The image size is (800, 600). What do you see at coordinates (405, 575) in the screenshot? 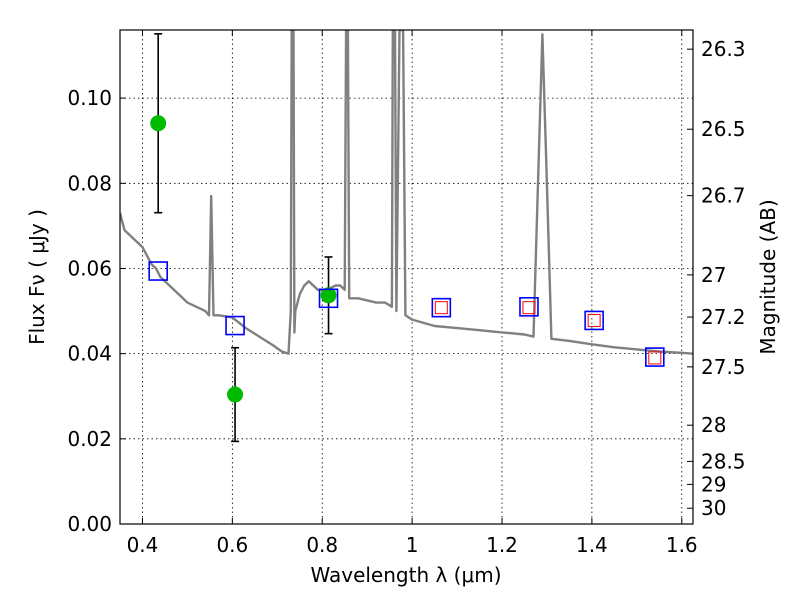
I see `x-axis-label: Wavelength λ (μm)` at bounding box center [405, 575].